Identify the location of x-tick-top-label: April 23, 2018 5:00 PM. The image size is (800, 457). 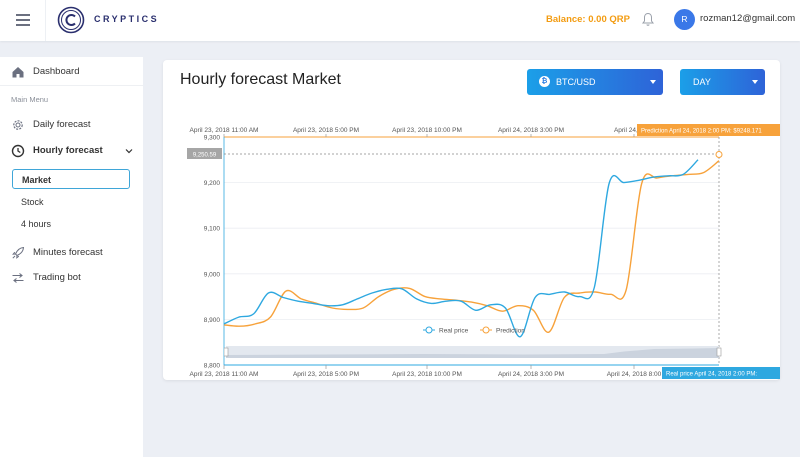
(326, 130).